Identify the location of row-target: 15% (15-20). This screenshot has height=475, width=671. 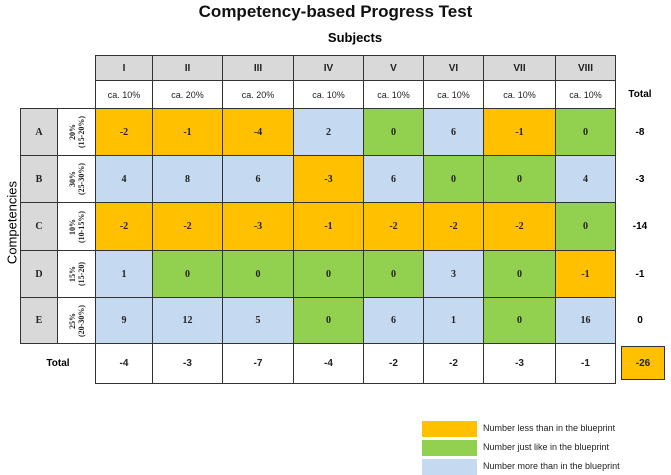
(76, 274).